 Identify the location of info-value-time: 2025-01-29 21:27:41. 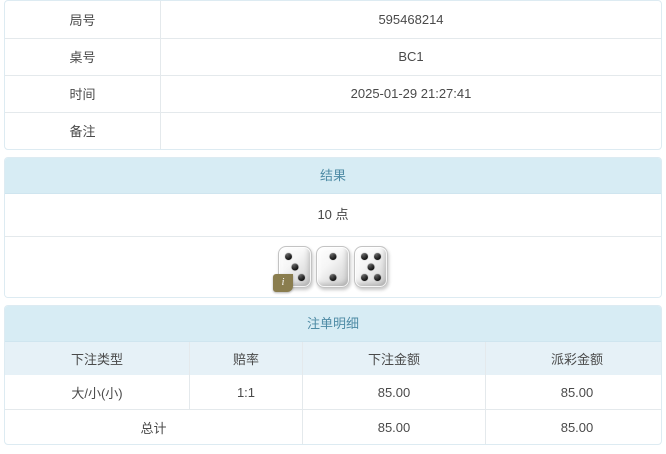
(410, 93).